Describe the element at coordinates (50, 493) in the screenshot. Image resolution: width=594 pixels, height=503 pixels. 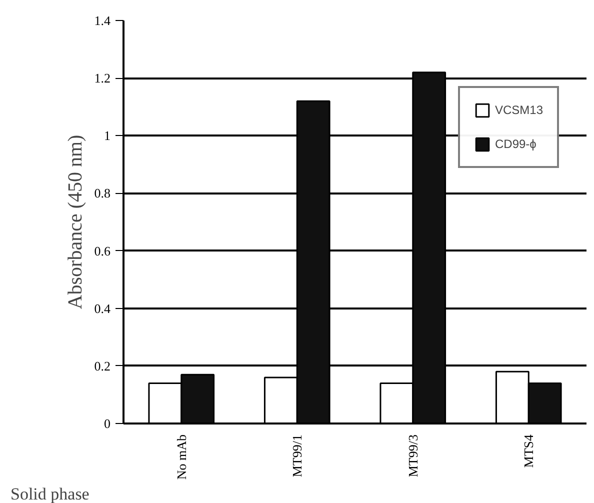
I see `x-axis-title: Solid phase` at that location.